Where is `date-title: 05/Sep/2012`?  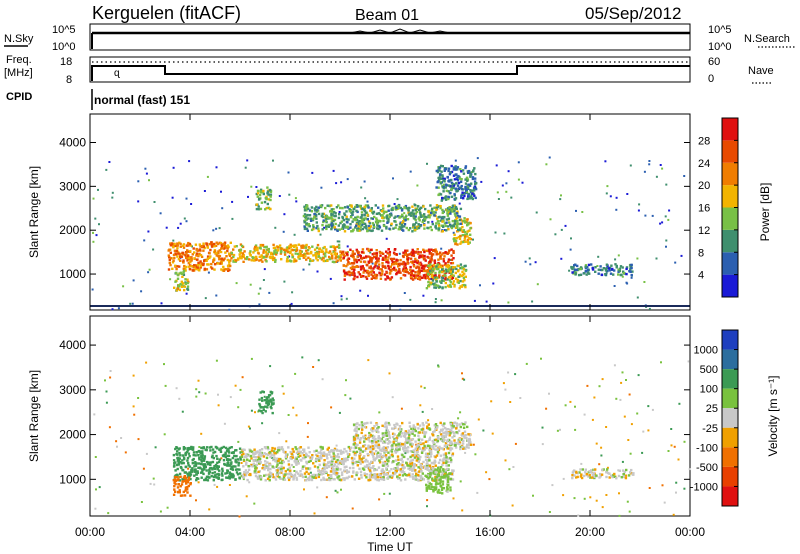 date-title: 05/Sep/2012 is located at coordinates (633, 13).